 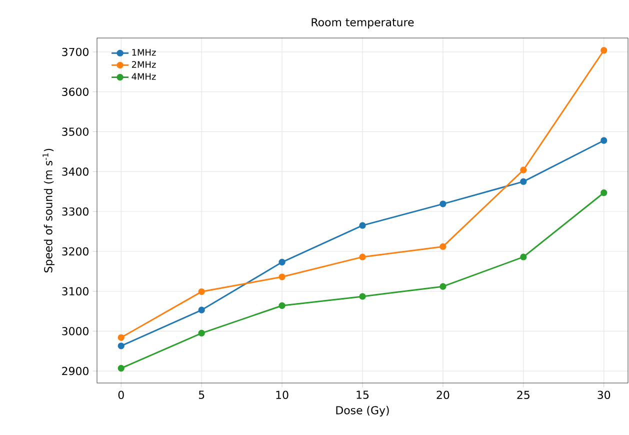 I want to click on chart-title: Room temperature, so click(x=363, y=23).